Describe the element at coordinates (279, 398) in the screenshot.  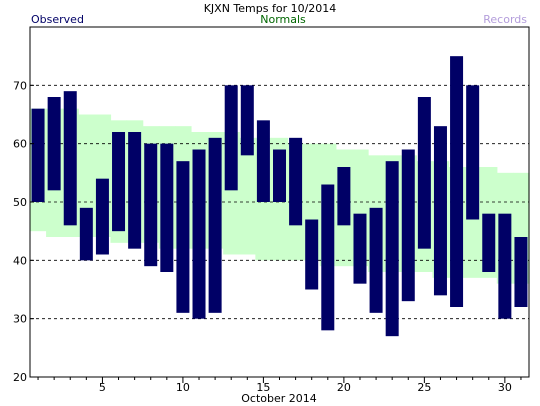
I see `x-axis-label: October 2014` at that location.